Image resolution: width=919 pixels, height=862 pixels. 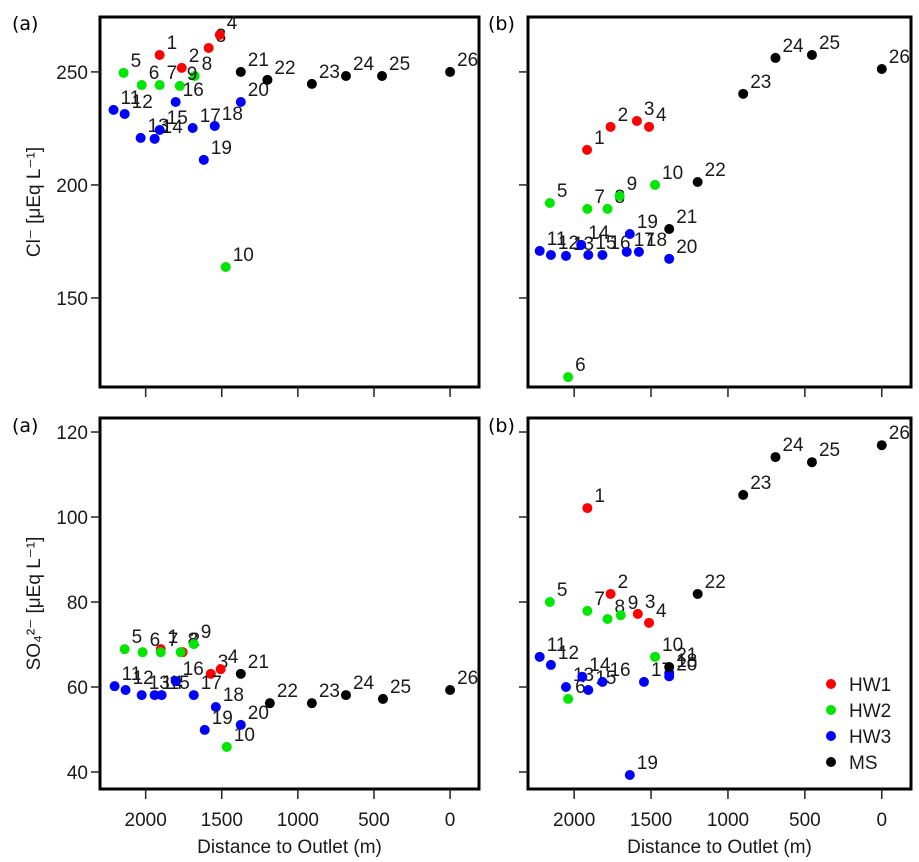 What do you see at coordinates (34, 202) in the screenshot?
I see `y-axis-title: Cl⁻ [μEq L⁻¹]` at bounding box center [34, 202].